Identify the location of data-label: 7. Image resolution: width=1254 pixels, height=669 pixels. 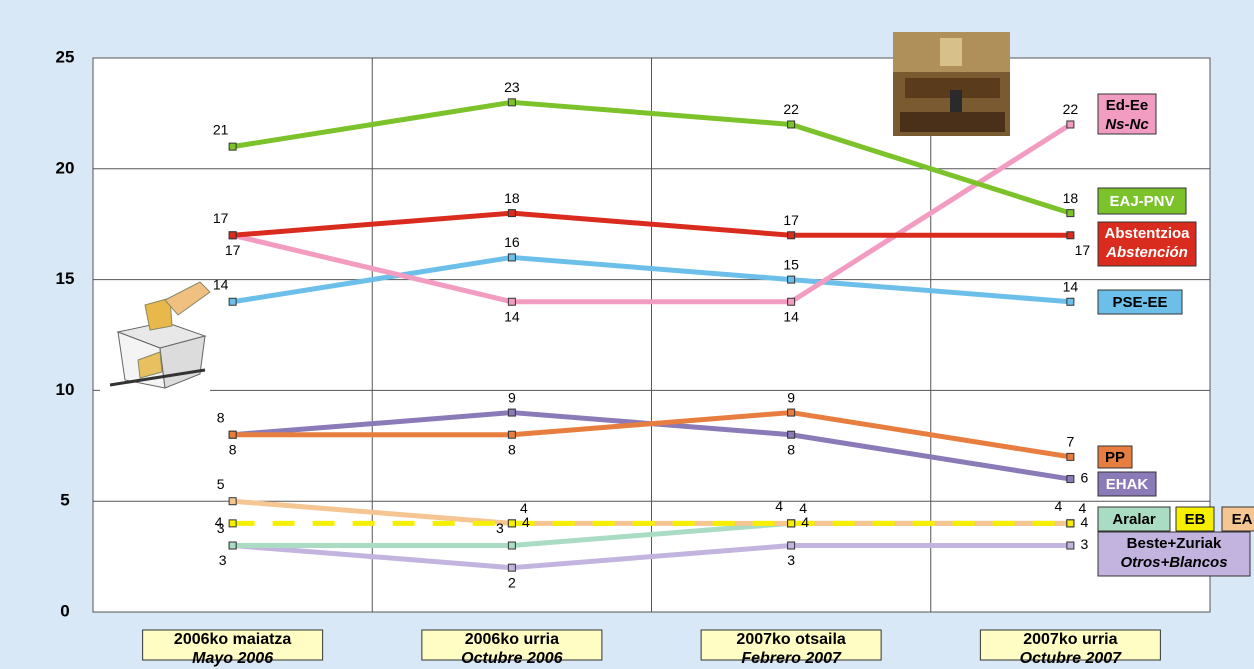
(1070, 442).